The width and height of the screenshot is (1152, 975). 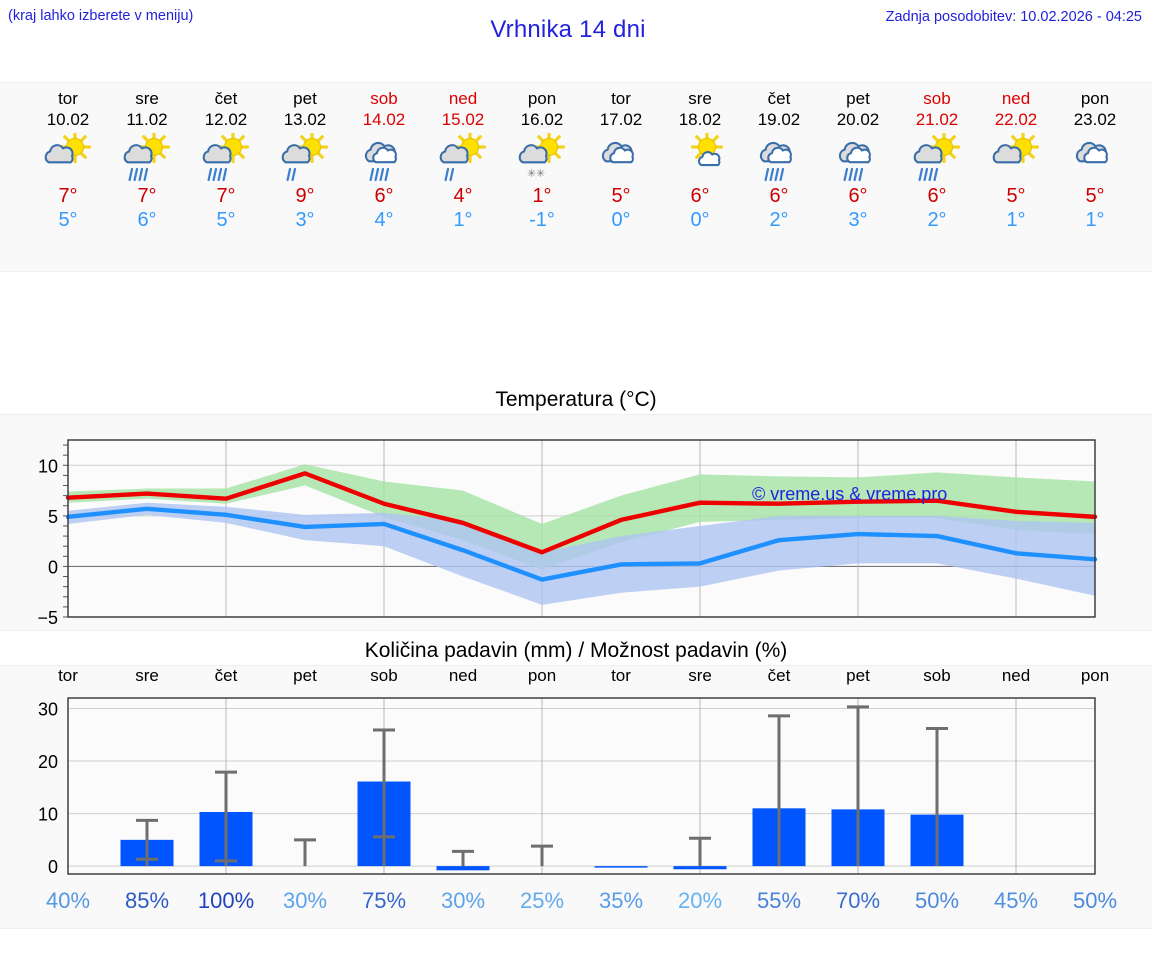 I want to click on temperature-low: 0°, so click(x=700, y=220).